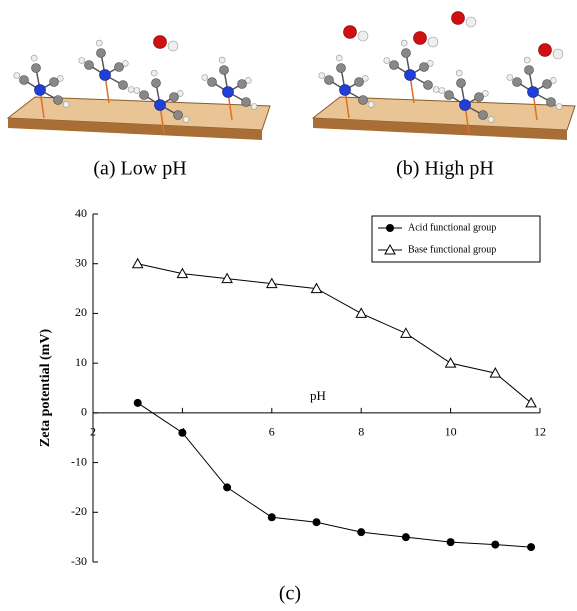 Image resolution: width=577 pixels, height=611 pixels. Describe the element at coordinates (443, 113) in the screenshot. I see `substrate-top` at that location.